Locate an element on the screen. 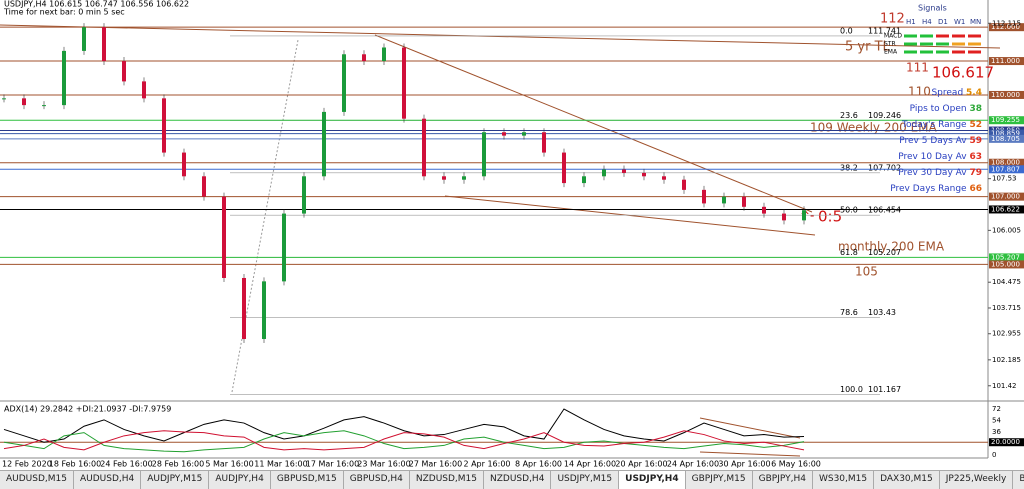  info-label: Prev 5 Days Av is located at coordinates (933, 141).